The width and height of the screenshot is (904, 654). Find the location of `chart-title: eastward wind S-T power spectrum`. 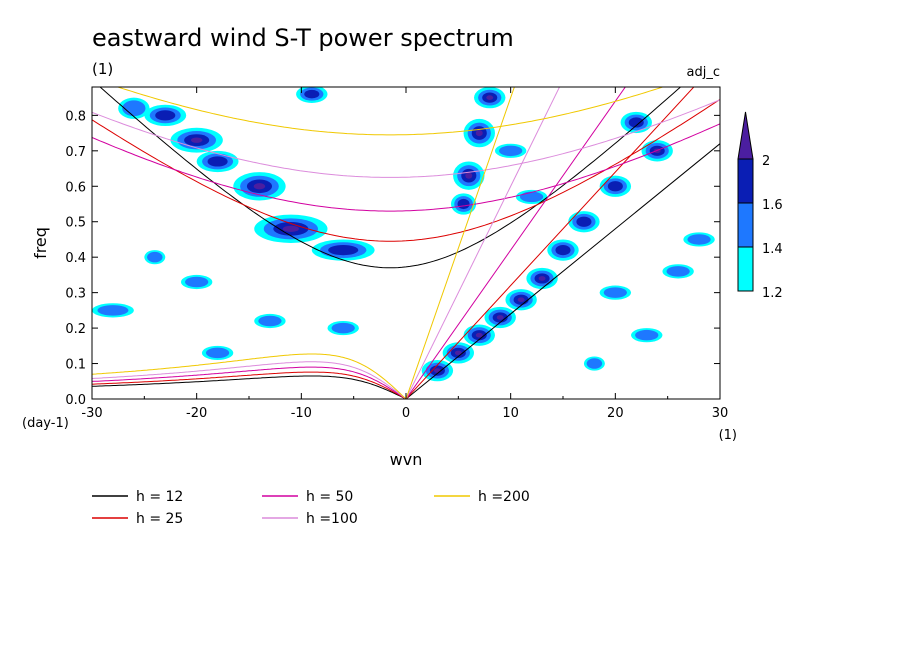

chart-title: eastward wind S-T power spectrum is located at coordinates (303, 38).